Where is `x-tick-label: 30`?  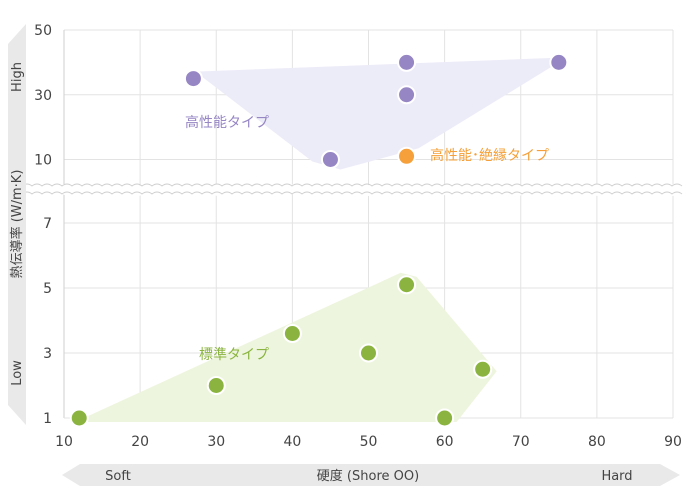 x-tick-label: 30 is located at coordinates (216, 442).